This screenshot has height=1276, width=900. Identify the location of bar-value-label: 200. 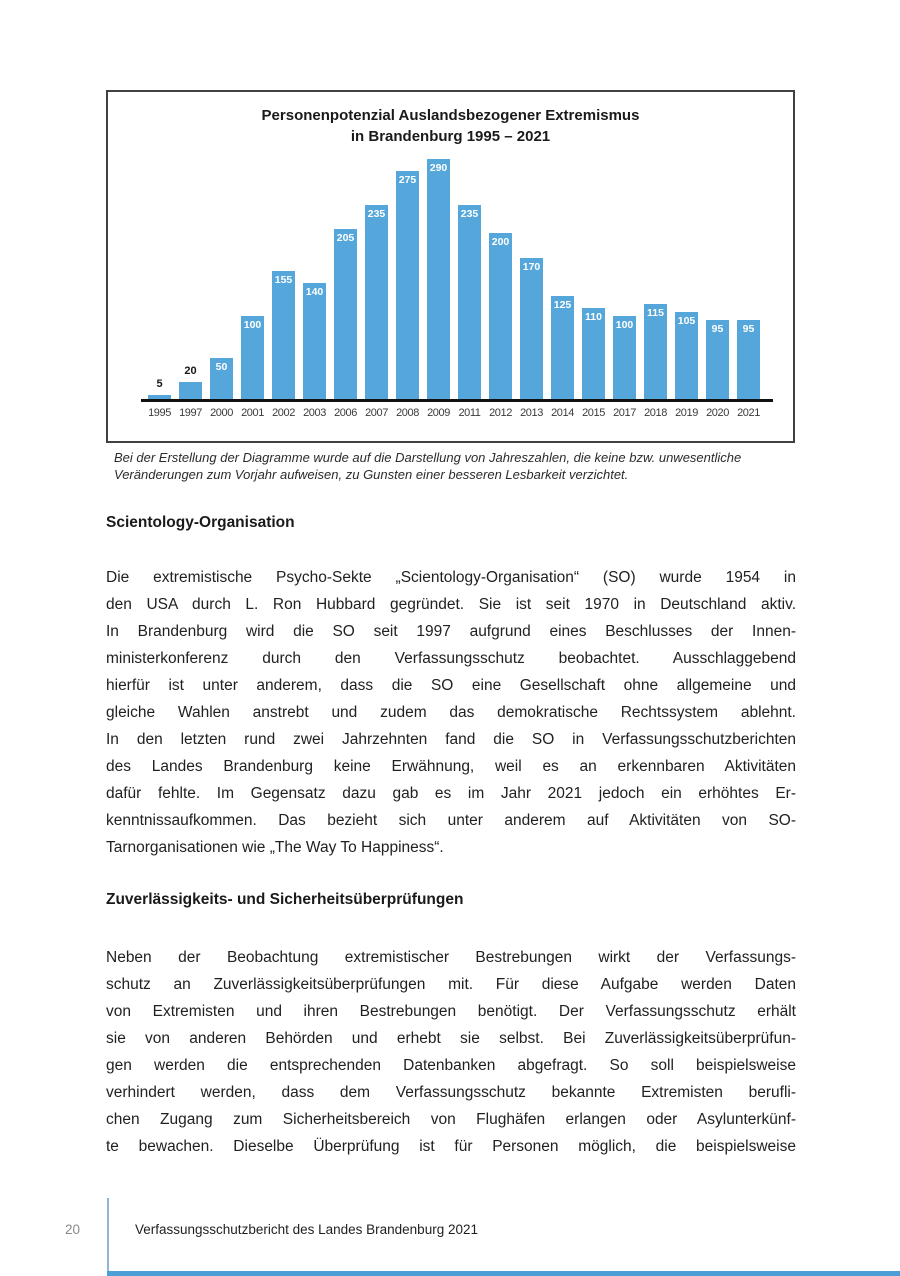
(500, 242).